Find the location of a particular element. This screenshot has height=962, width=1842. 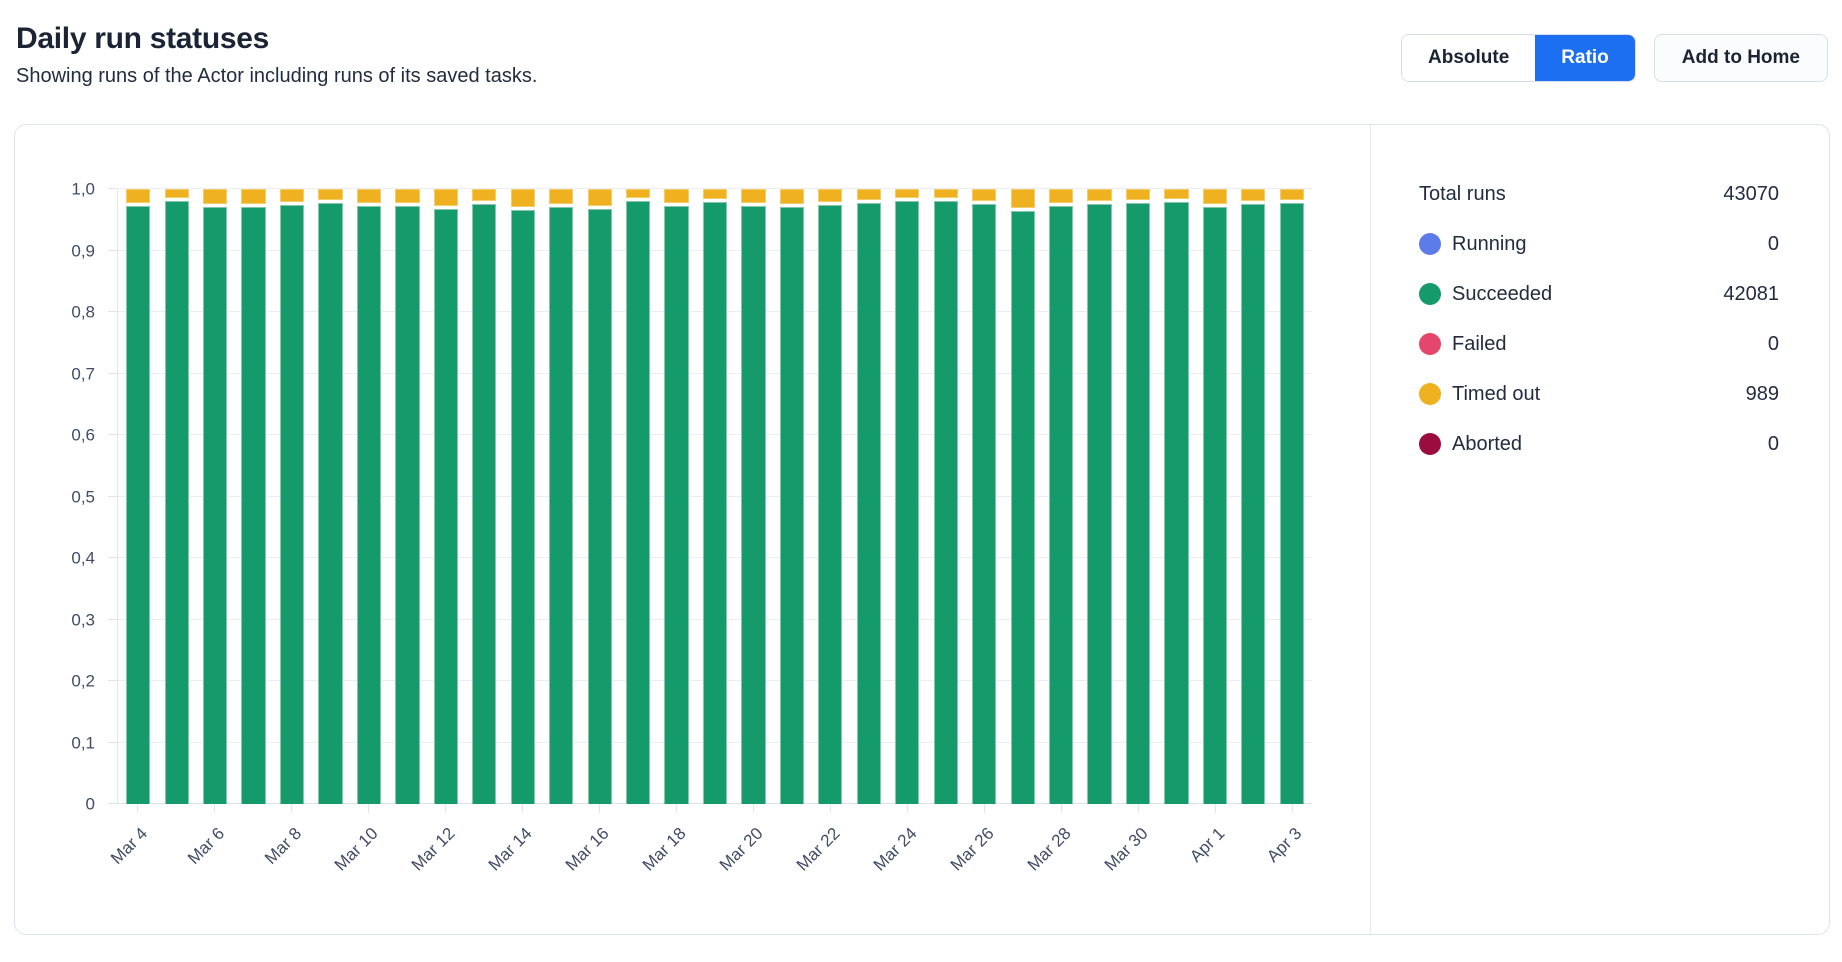

add-to-home-button: Add to Home is located at coordinates (1740, 58).